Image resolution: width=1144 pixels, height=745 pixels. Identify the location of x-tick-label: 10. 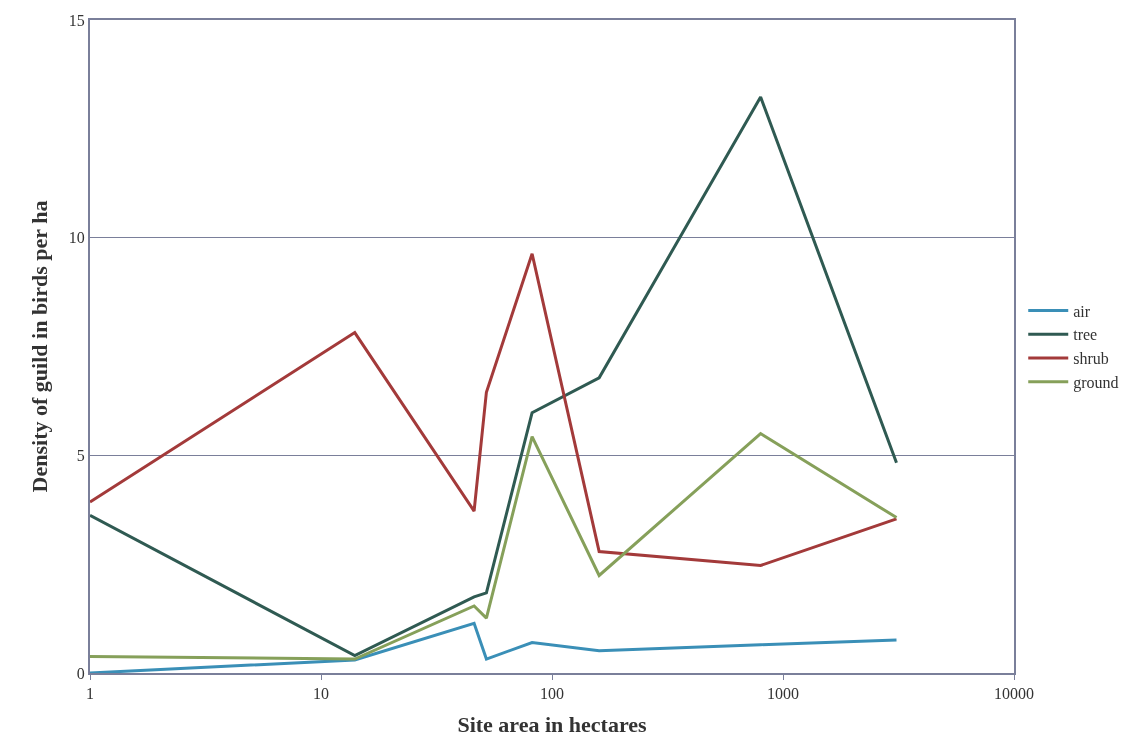
(321, 694).